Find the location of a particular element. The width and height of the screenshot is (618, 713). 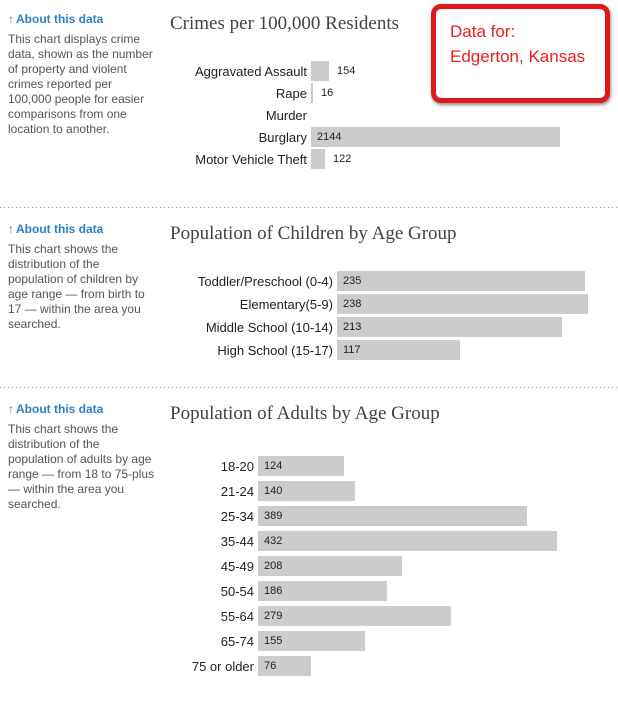

value-label: 155 is located at coordinates (273, 641).